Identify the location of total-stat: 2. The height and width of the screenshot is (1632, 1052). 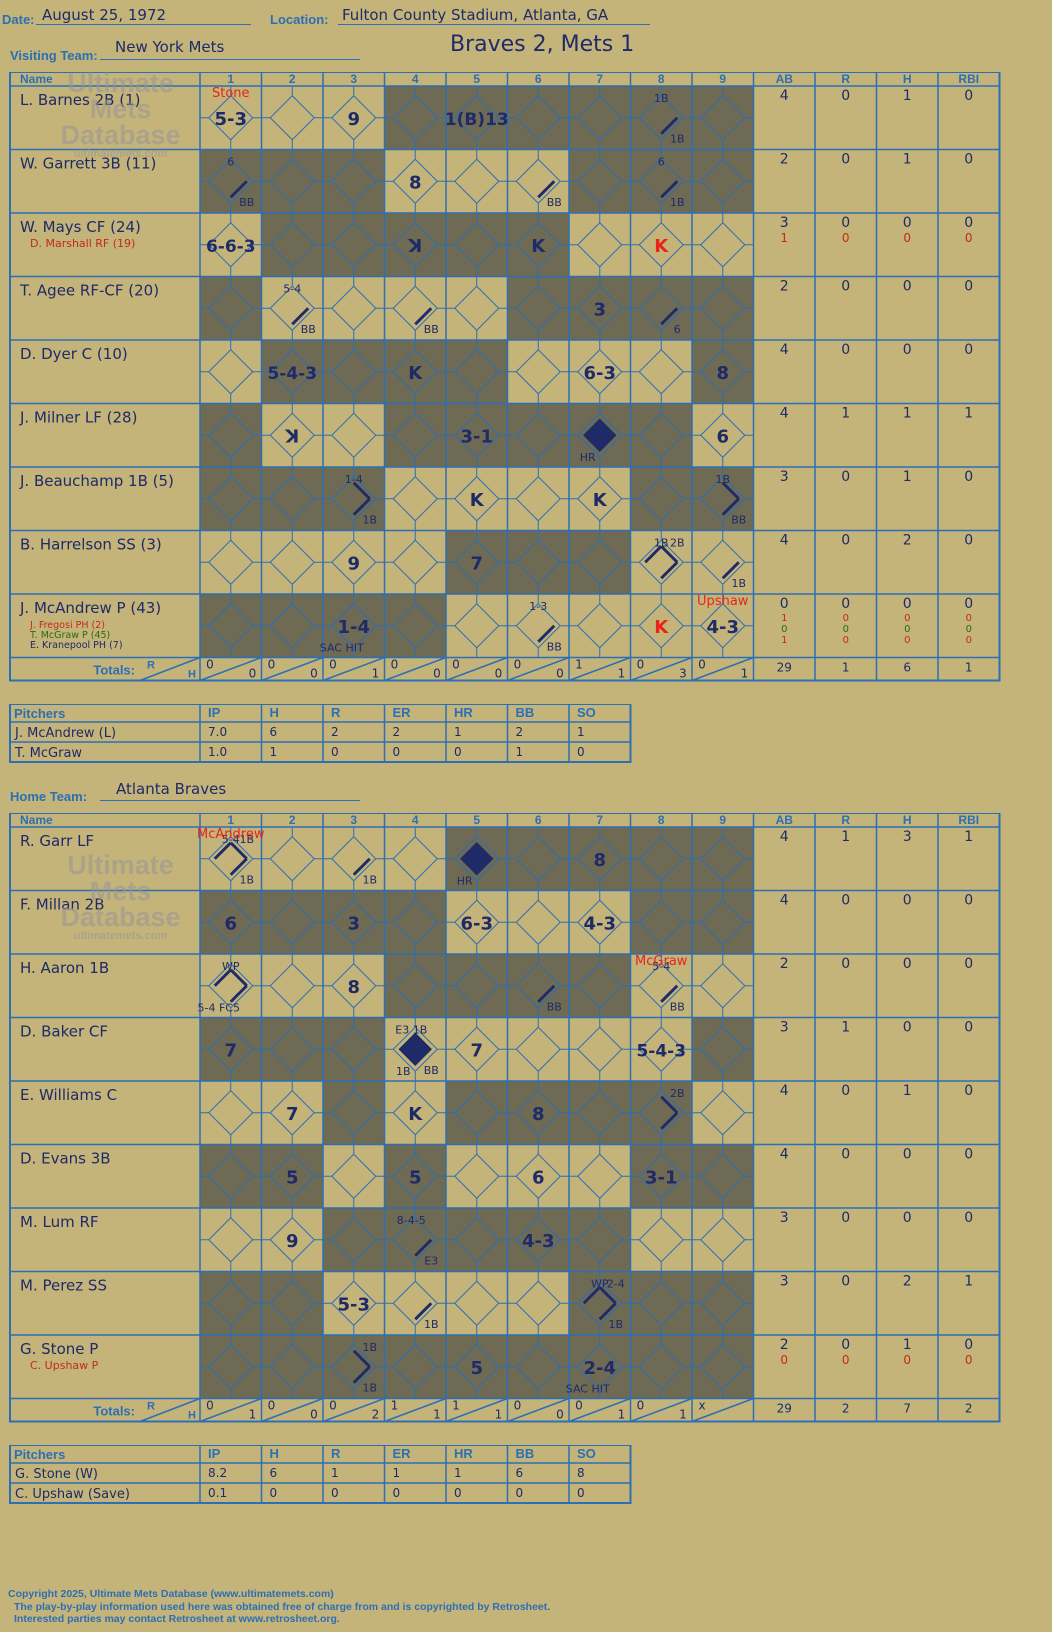
(846, 1409).